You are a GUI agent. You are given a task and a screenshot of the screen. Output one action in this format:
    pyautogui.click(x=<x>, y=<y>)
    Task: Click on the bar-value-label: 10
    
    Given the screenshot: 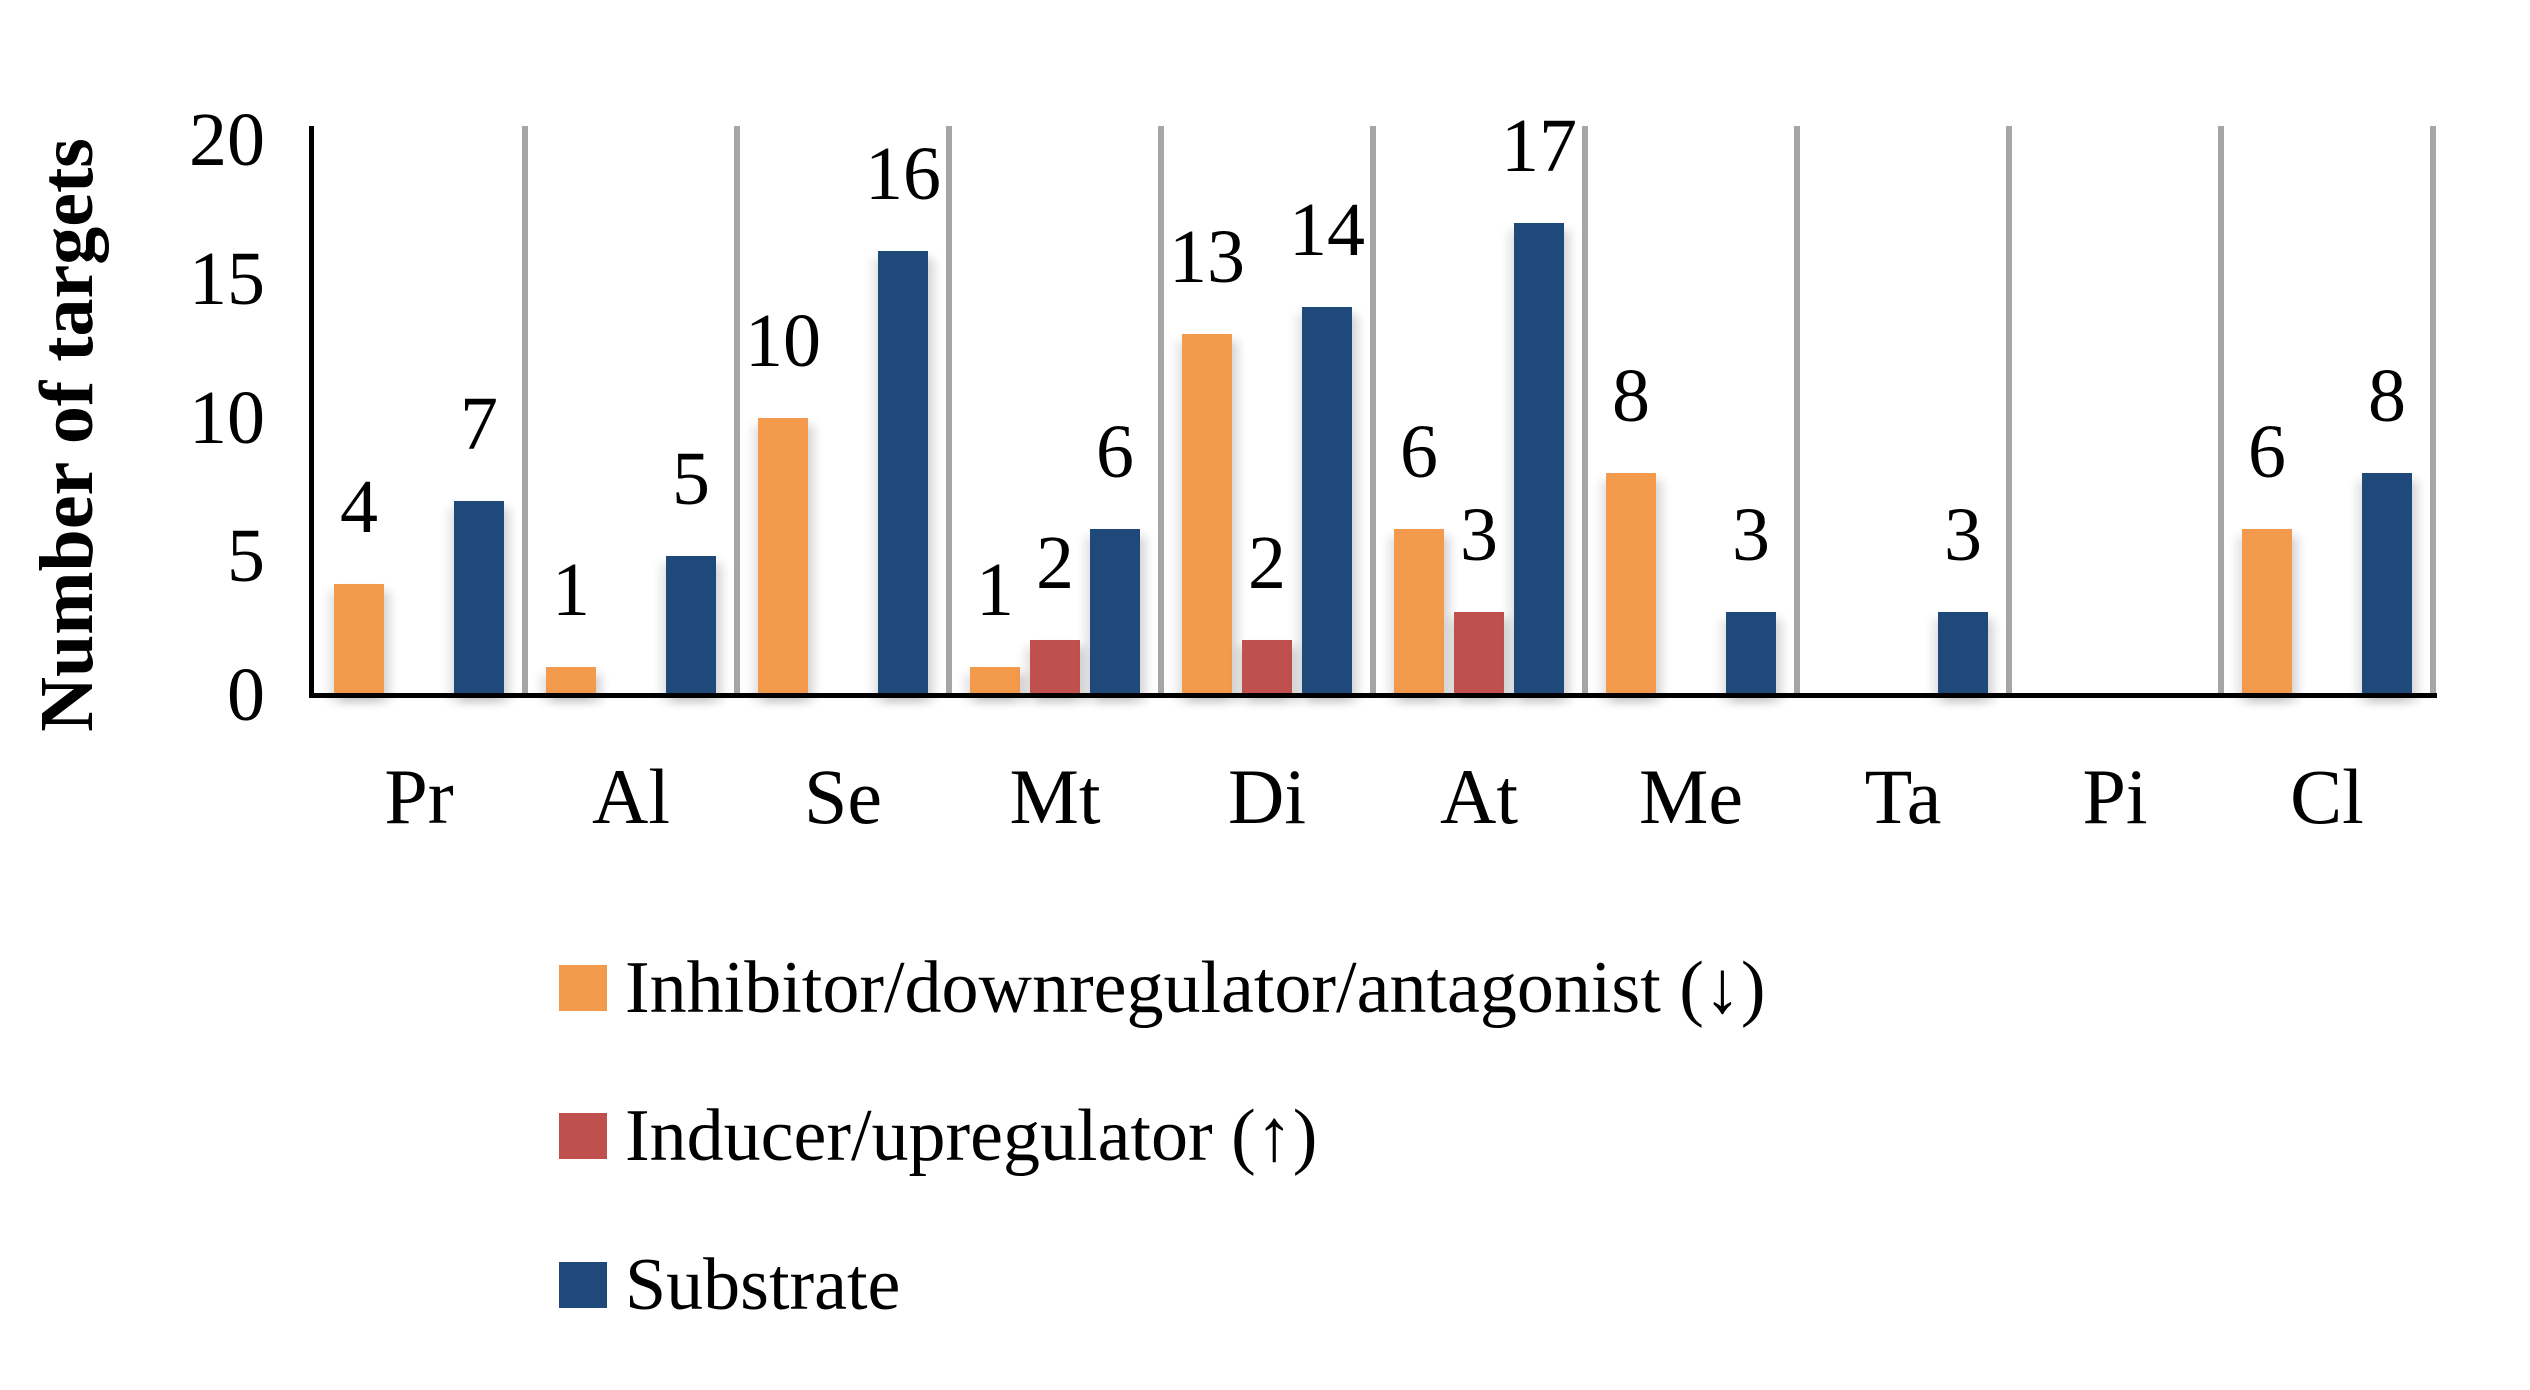 What is the action you would take?
    pyautogui.click(x=783, y=340)
    